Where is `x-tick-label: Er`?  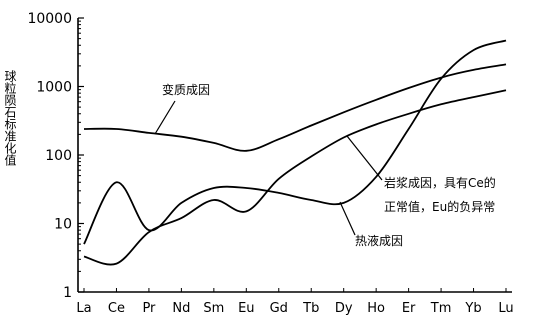 x-tick-label: Er is located at coordinates (409, 308).